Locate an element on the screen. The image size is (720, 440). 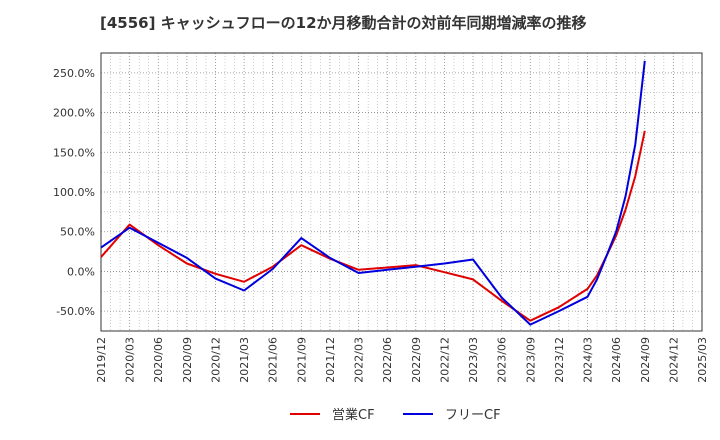
x-tick-label: 2020/06 is located at coordinates (158, 360).